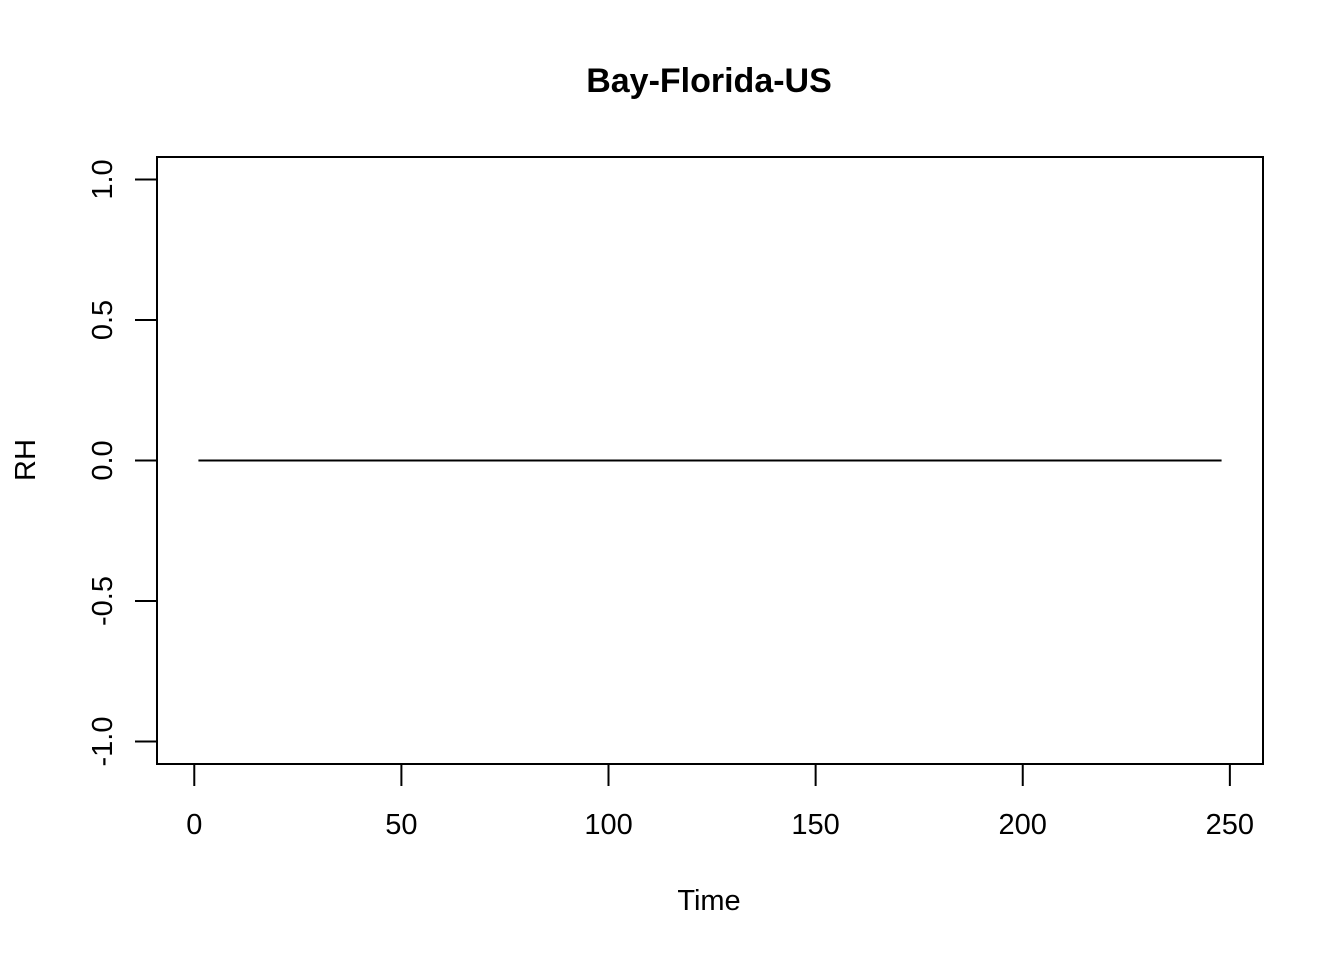 The width and height of the screenshot is (1344, 960). Describe the element at coordinates (26, 460) in the screenshot. I see `y-axis-title: RH` at that location.